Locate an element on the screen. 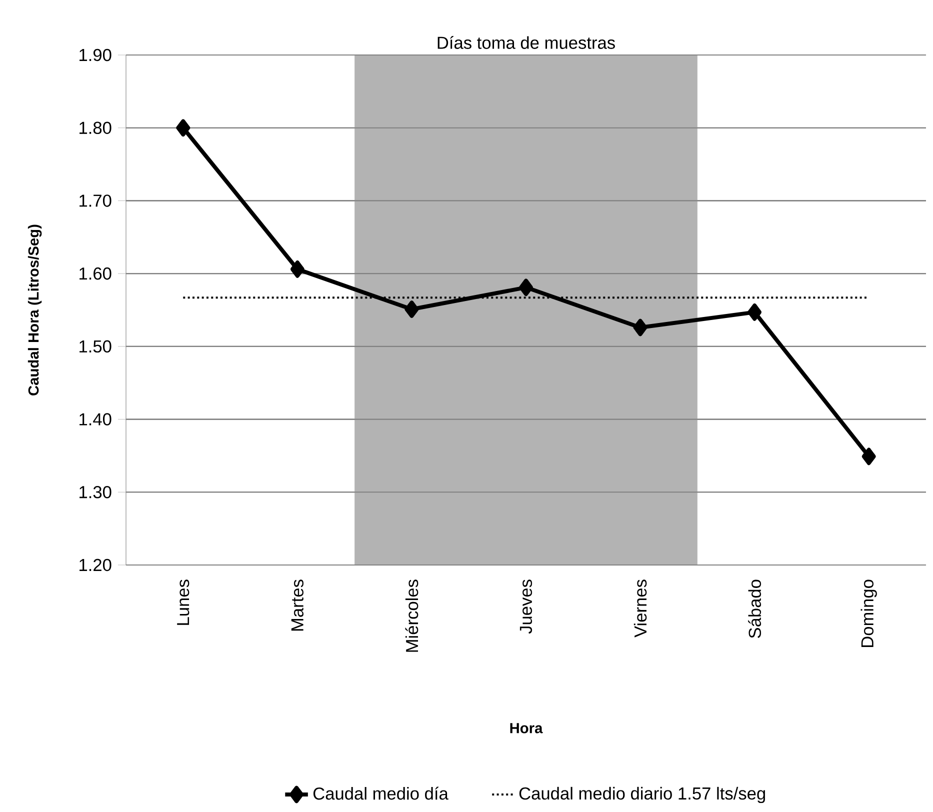 Image resolution: width=933 pixels, height=812 pixels. x-tick-label: Jueves is located at coordinates (526, 607).